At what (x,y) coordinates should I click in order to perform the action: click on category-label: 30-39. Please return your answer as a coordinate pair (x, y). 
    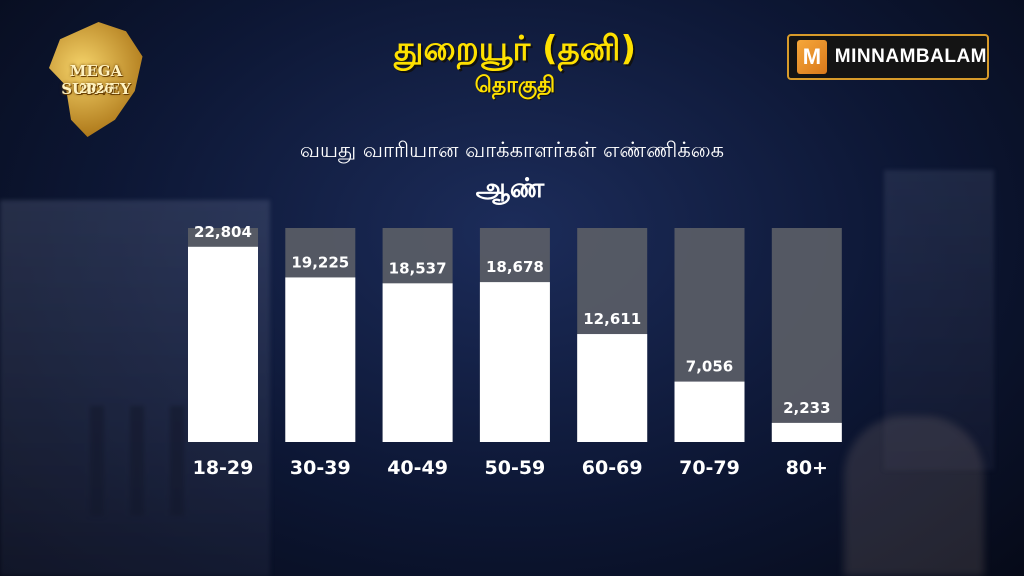
    Looking at the image, I should click on (320, 468).